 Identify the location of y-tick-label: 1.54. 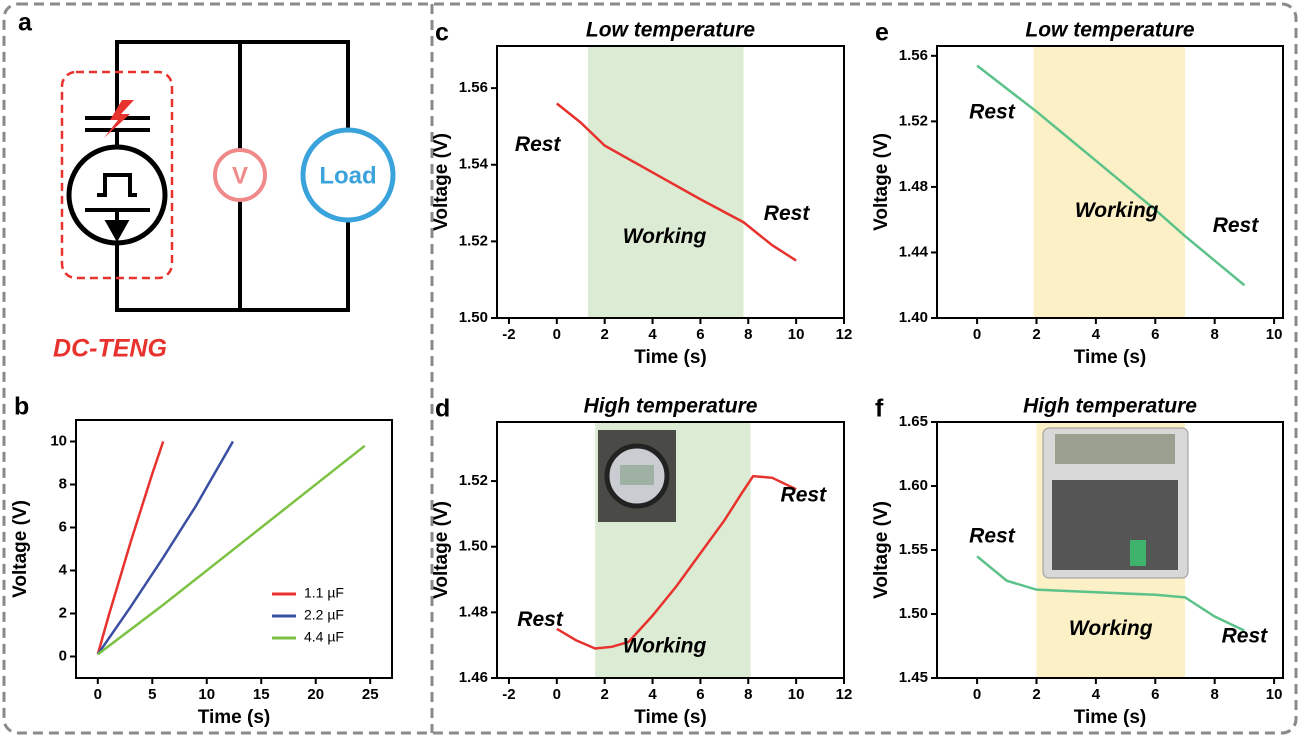
(474, 164).